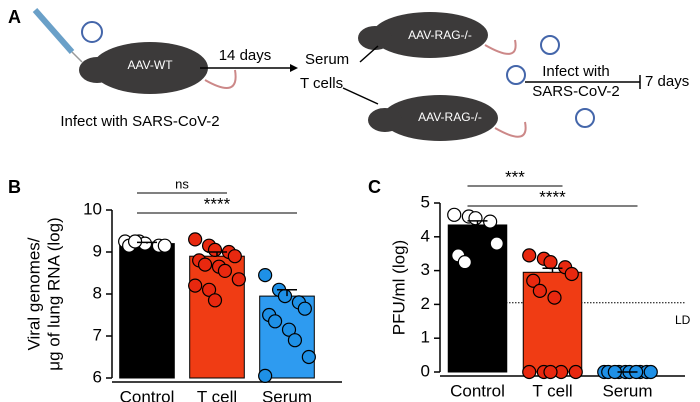  I want to click on endpoint: 7 days, so click(667, 81).